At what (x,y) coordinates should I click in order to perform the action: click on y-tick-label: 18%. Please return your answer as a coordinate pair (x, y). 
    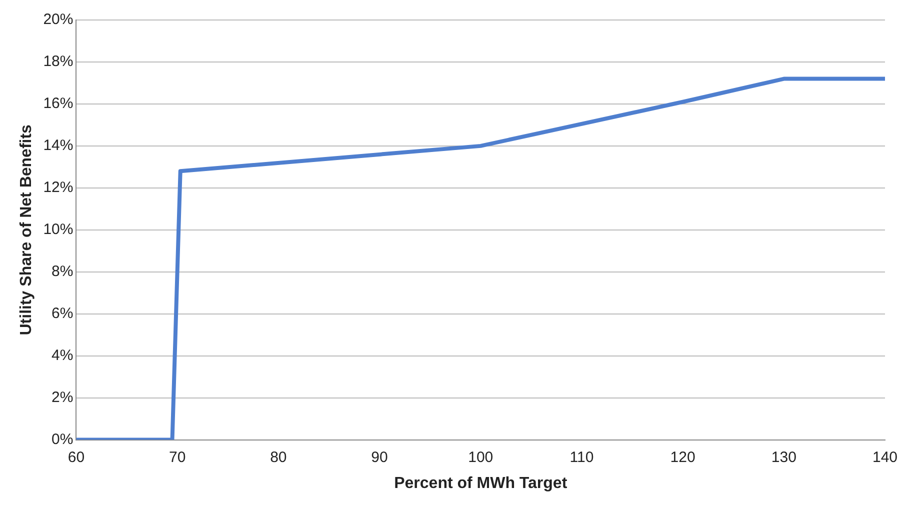
    Looking at the image, I should click on (58, 61).